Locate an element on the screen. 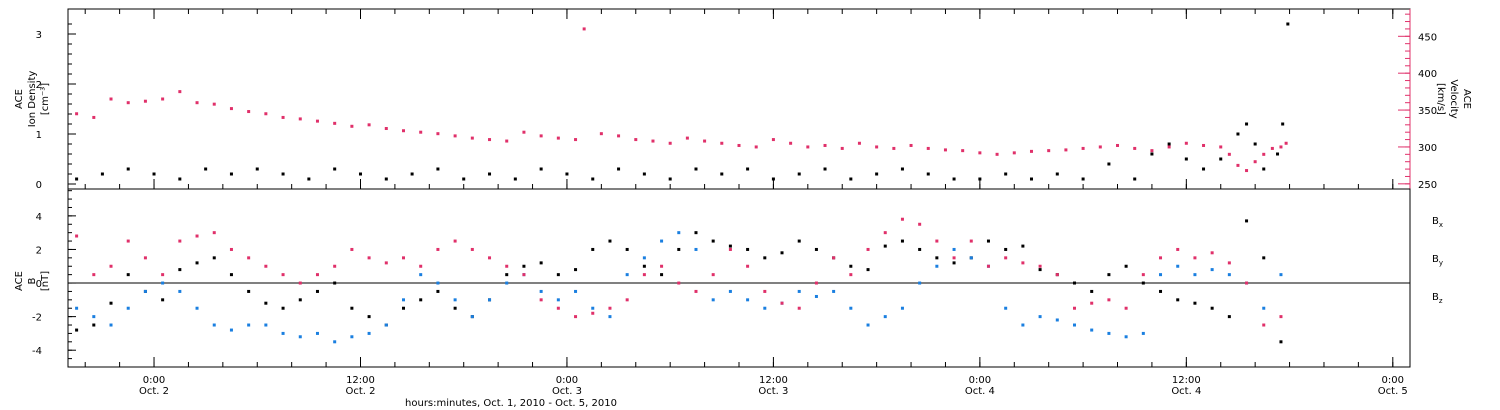 This screenshot has width=1500, height=410. bottom-ylabel-line1: ACE is located at coordinates (19, 281).